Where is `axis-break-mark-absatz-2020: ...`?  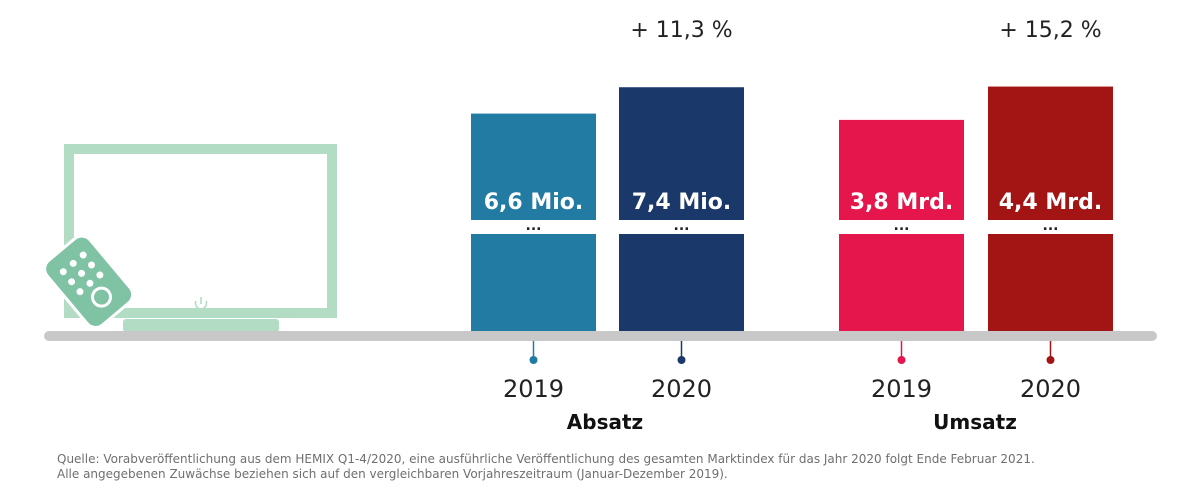
axis-break-mark-absatz-2020: ... is located at coordinates (682, 226).